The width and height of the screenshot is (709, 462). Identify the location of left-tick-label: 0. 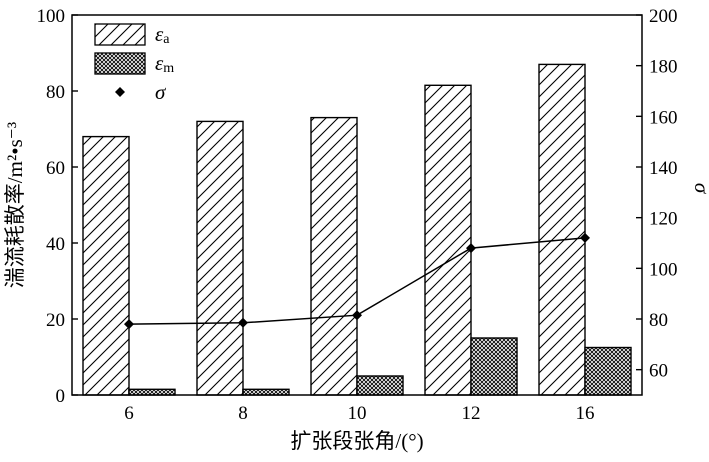
(61, 396).